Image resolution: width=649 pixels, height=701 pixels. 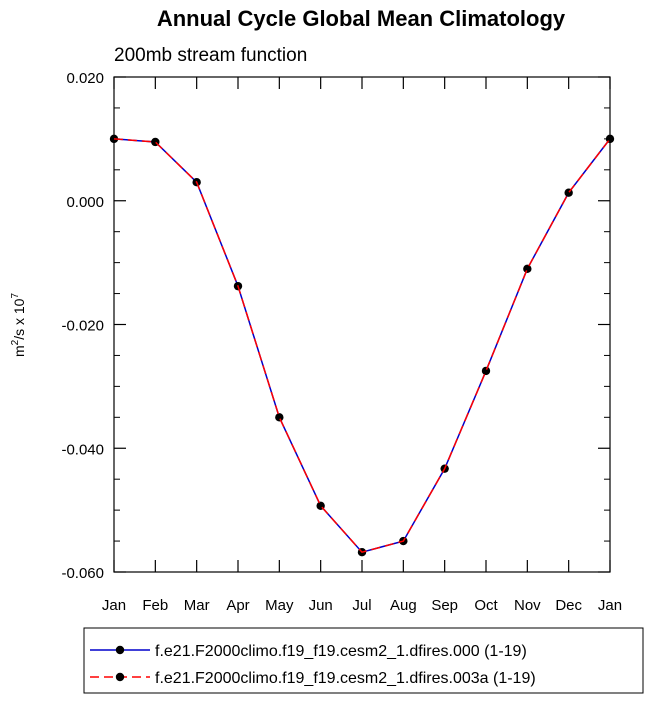 I want to click on x-tick-label: Mar, so click(x=197, y=605).